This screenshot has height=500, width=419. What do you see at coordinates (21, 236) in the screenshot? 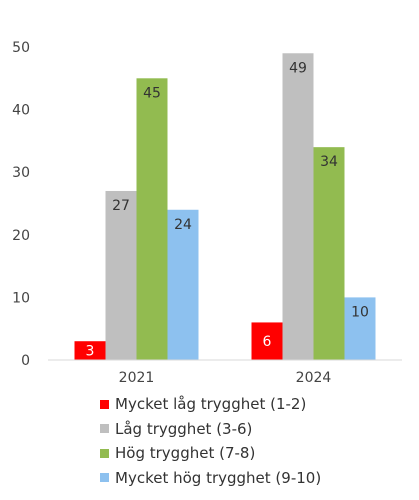
I see `y-tick-label: 20` at bounding box center [21, 236].